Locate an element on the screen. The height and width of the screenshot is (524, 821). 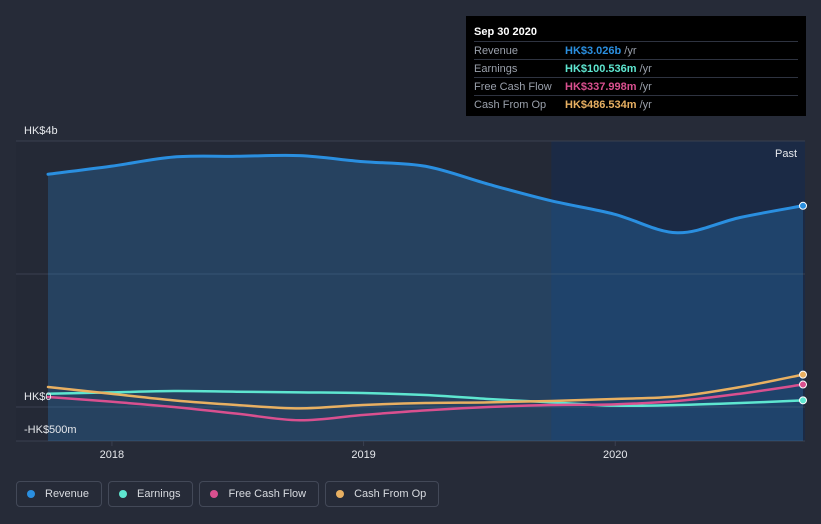
series-line-free-cash-flow is located at coordinates (425, 402).